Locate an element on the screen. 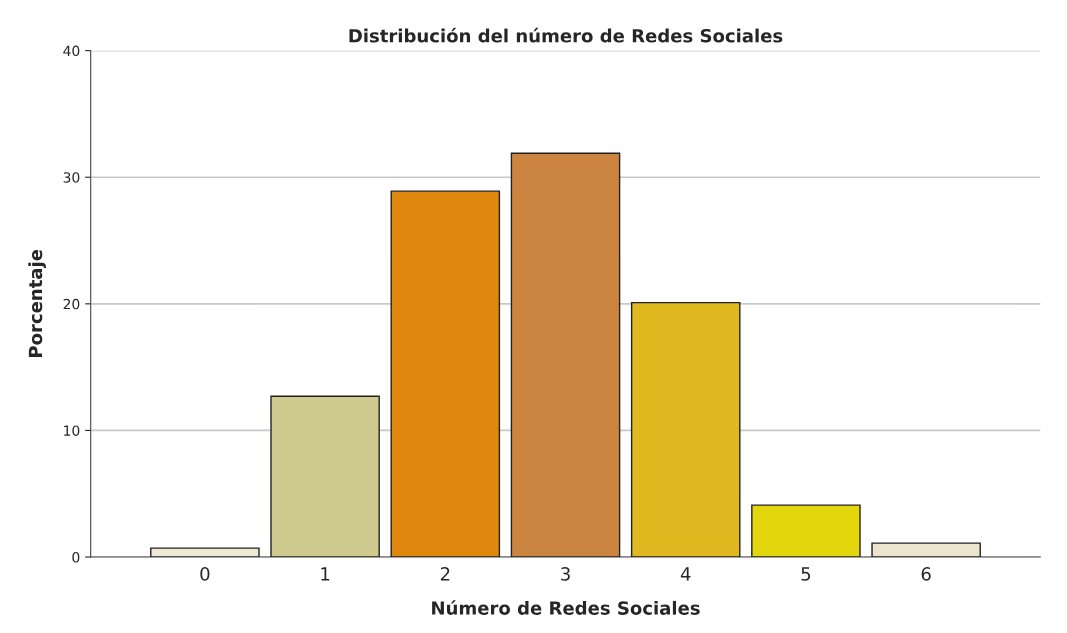  y-axis-title: Porcentaje is located at coordinates (37, 303).